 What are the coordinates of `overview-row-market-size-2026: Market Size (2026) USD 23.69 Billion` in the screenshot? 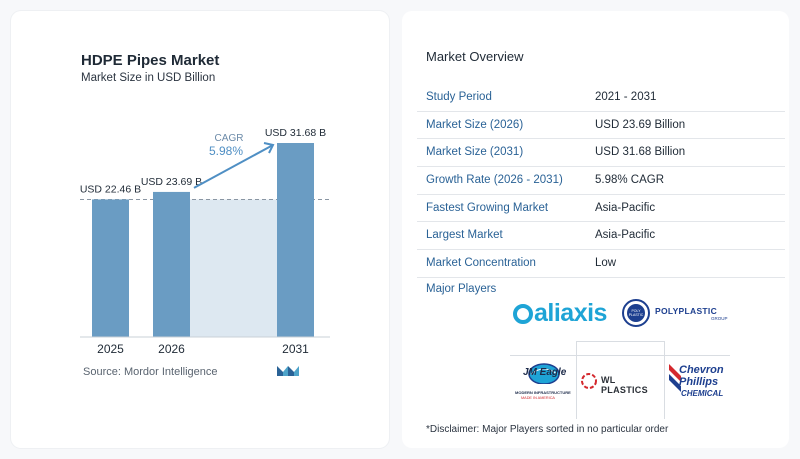 It's located at (601, 126).